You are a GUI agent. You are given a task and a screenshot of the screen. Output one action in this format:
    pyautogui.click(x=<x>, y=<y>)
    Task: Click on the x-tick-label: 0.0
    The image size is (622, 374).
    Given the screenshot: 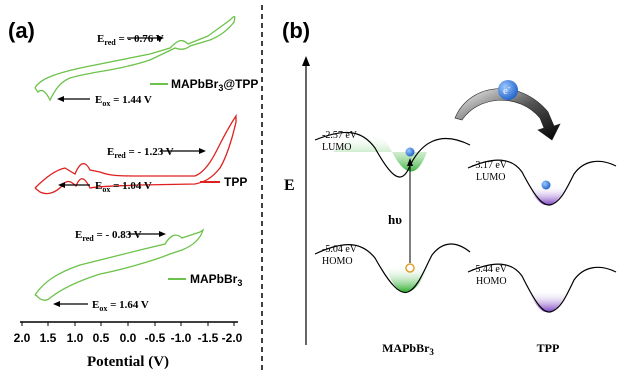 What is the action you would take?
    pyautogui.click(x=128, y=338)
    